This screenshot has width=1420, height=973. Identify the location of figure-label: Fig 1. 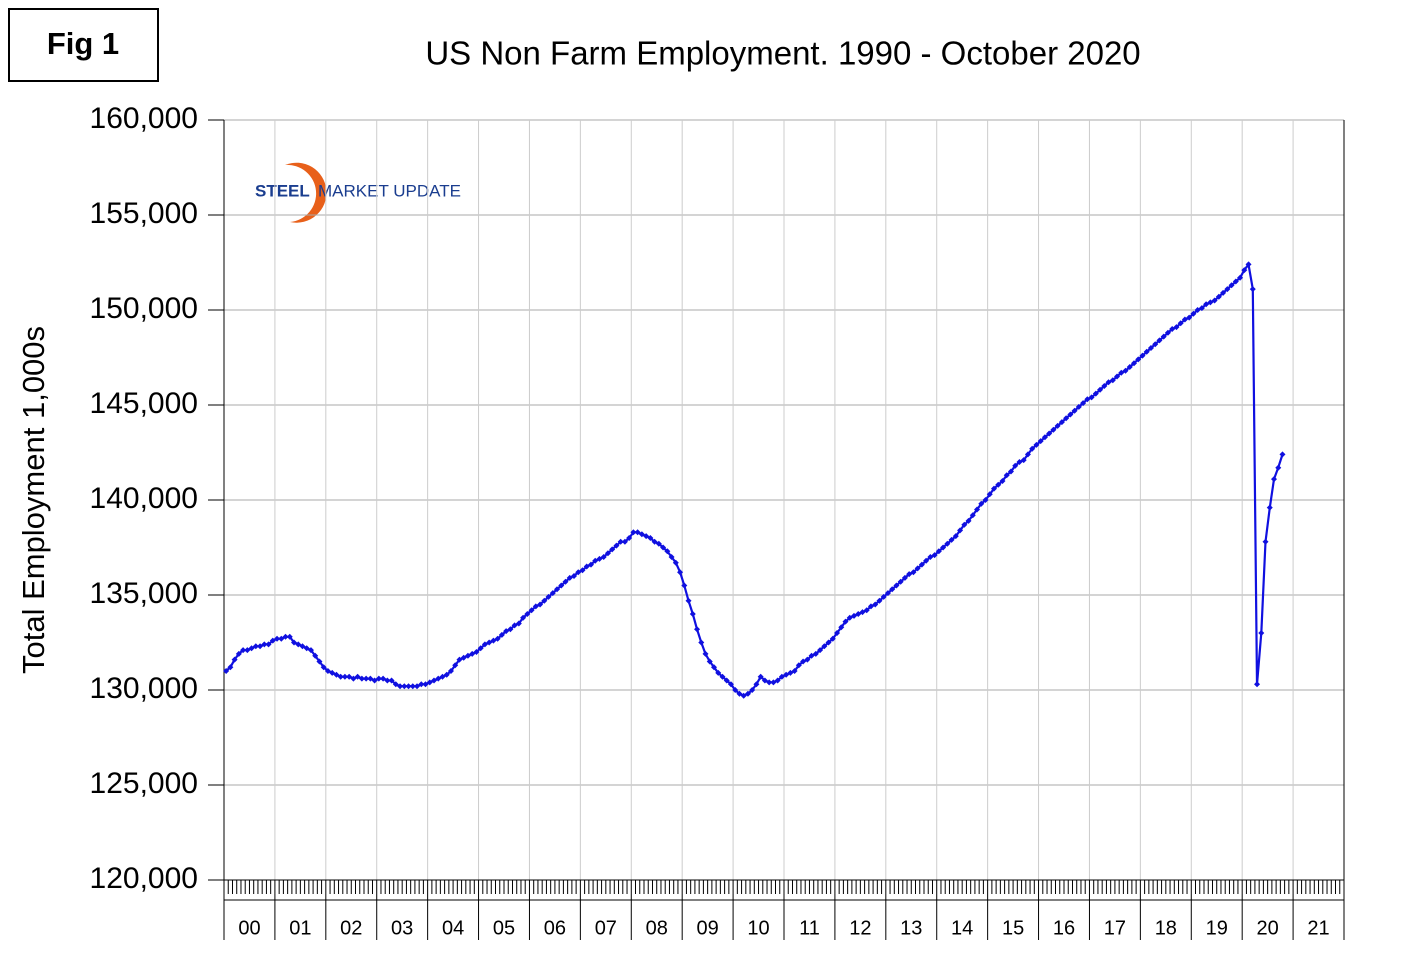
(83, 43).